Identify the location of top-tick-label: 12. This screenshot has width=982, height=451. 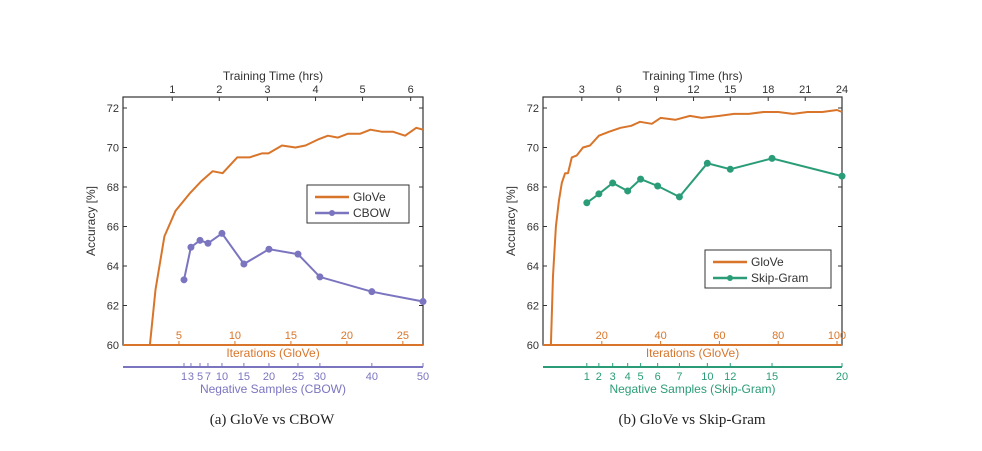
(693, 90).